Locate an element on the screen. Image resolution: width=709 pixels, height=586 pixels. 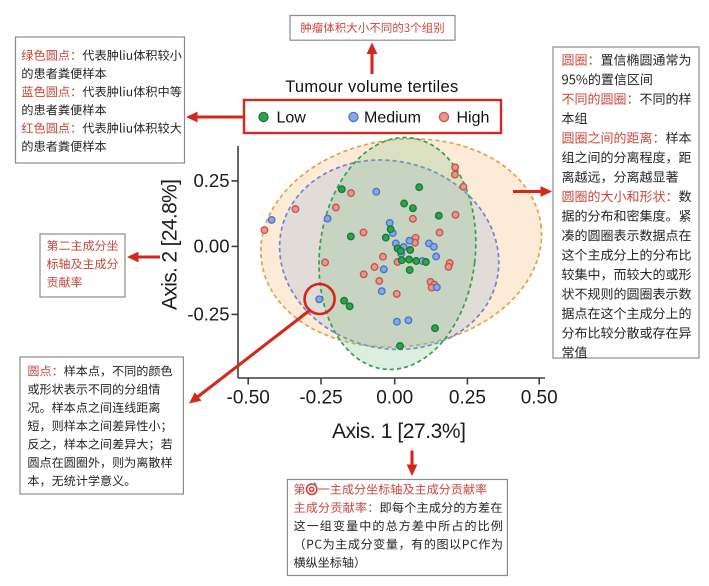
svg-text: High is located at coordinates (473, 118).